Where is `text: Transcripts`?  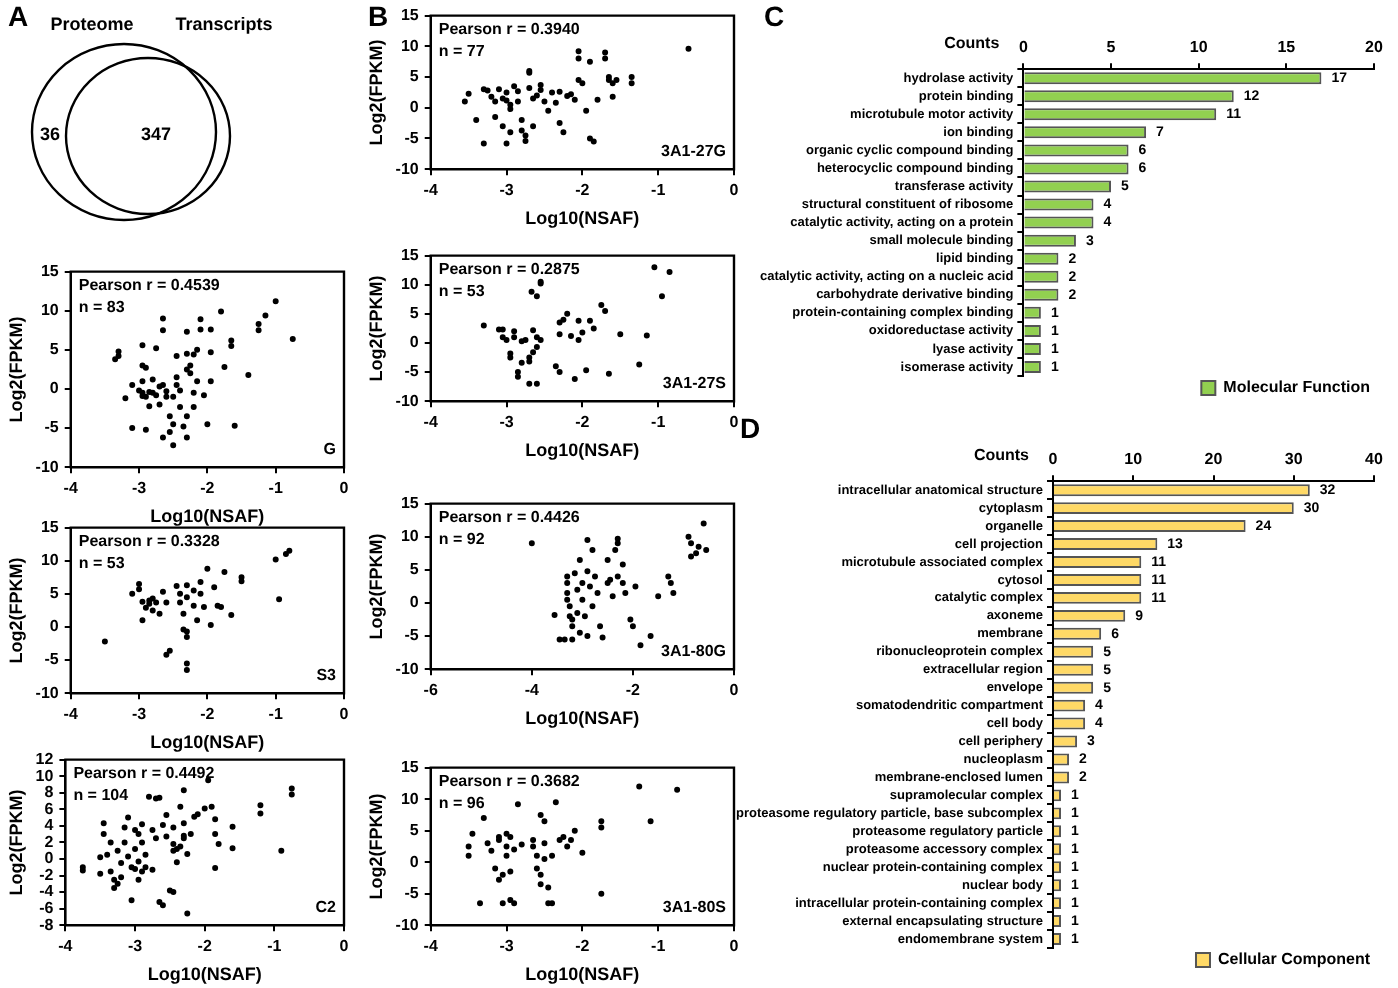 text: Transcripts is located at coordinates (224, 24).